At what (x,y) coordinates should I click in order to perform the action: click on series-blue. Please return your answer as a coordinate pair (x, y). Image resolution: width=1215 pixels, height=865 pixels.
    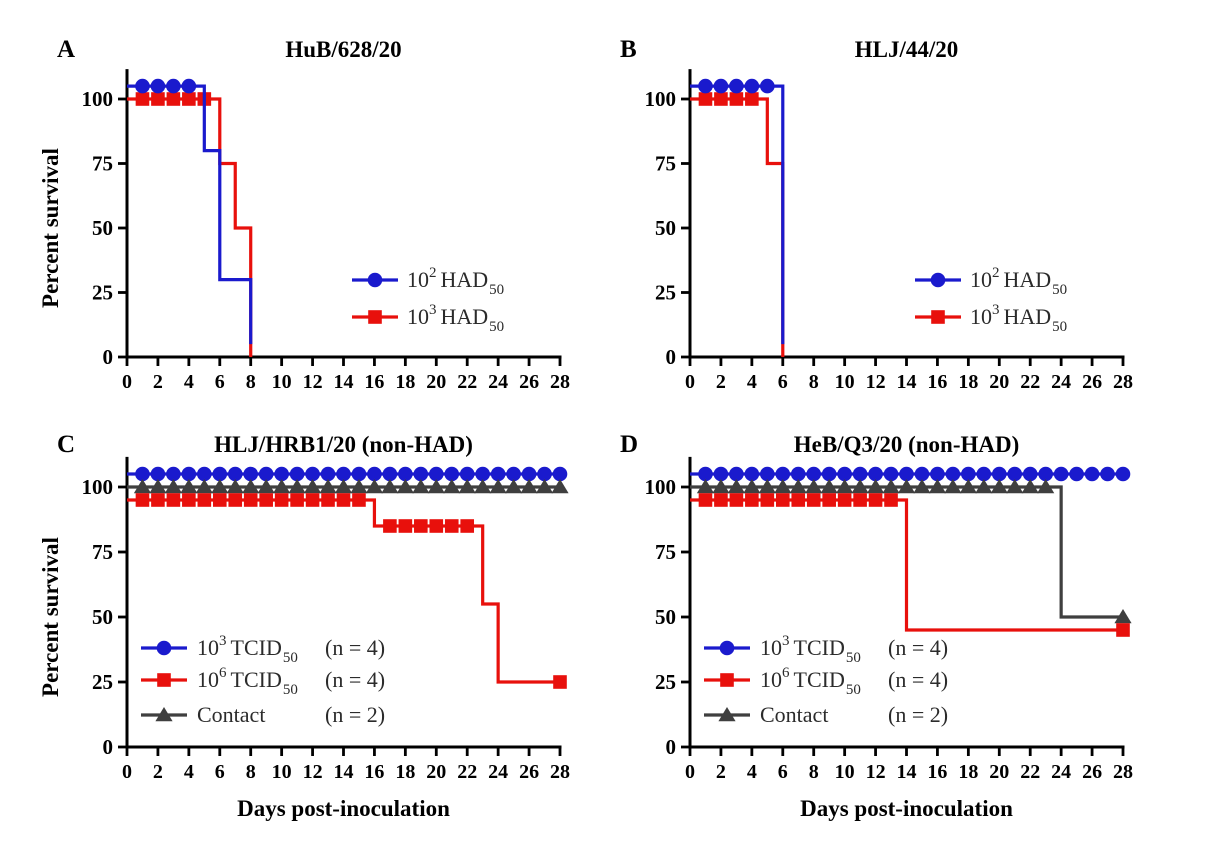
    Looking at the image, I should click on (347, 474).